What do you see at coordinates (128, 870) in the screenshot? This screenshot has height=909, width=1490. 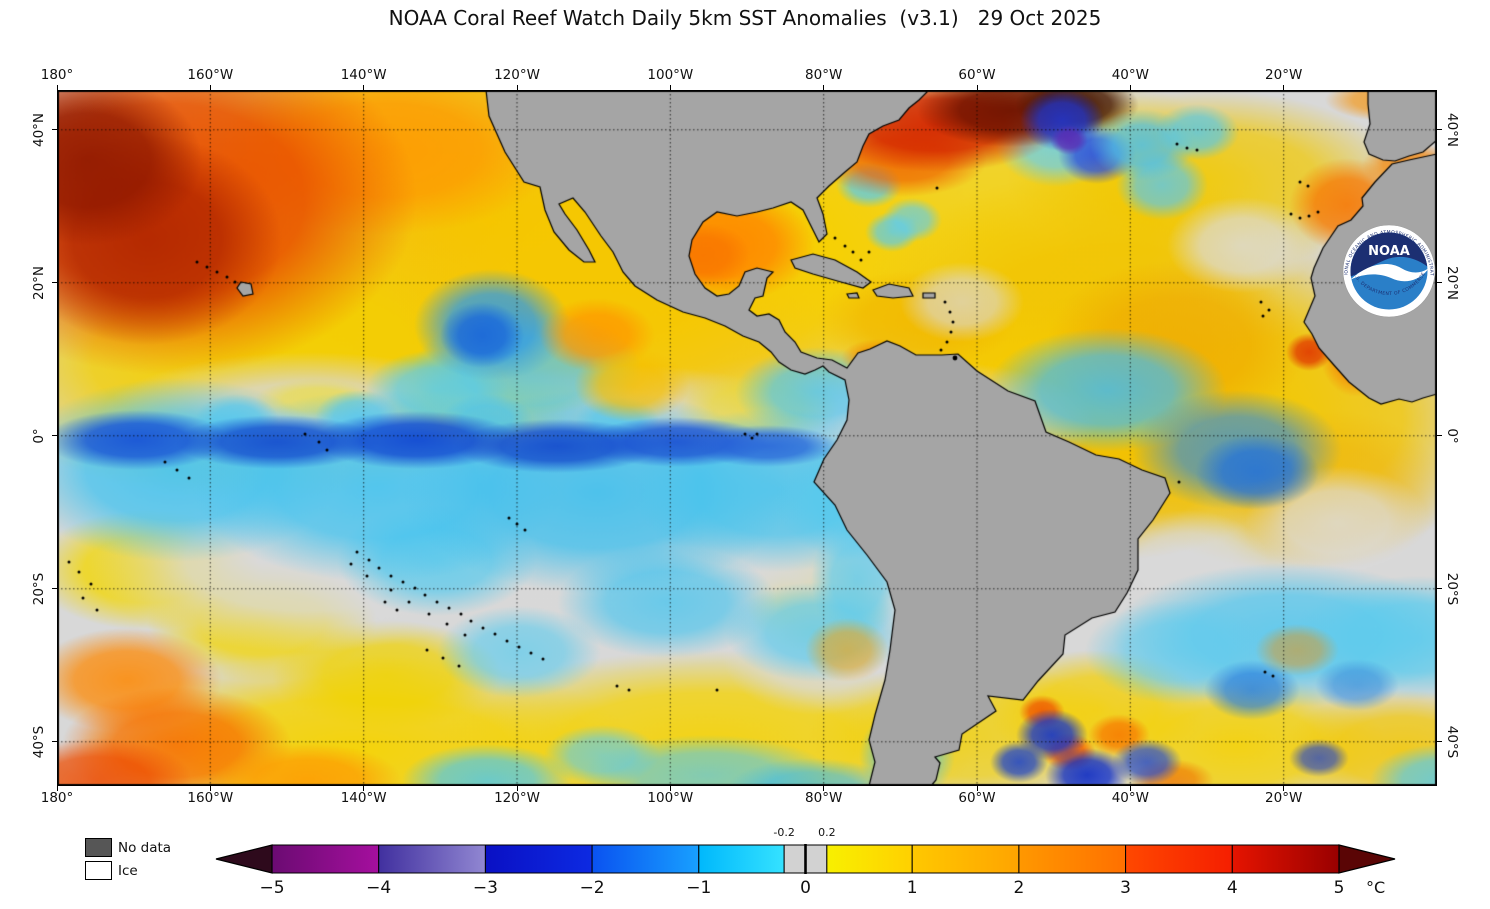 I see `ice-label: Ice` at bounding box center [128, 870].